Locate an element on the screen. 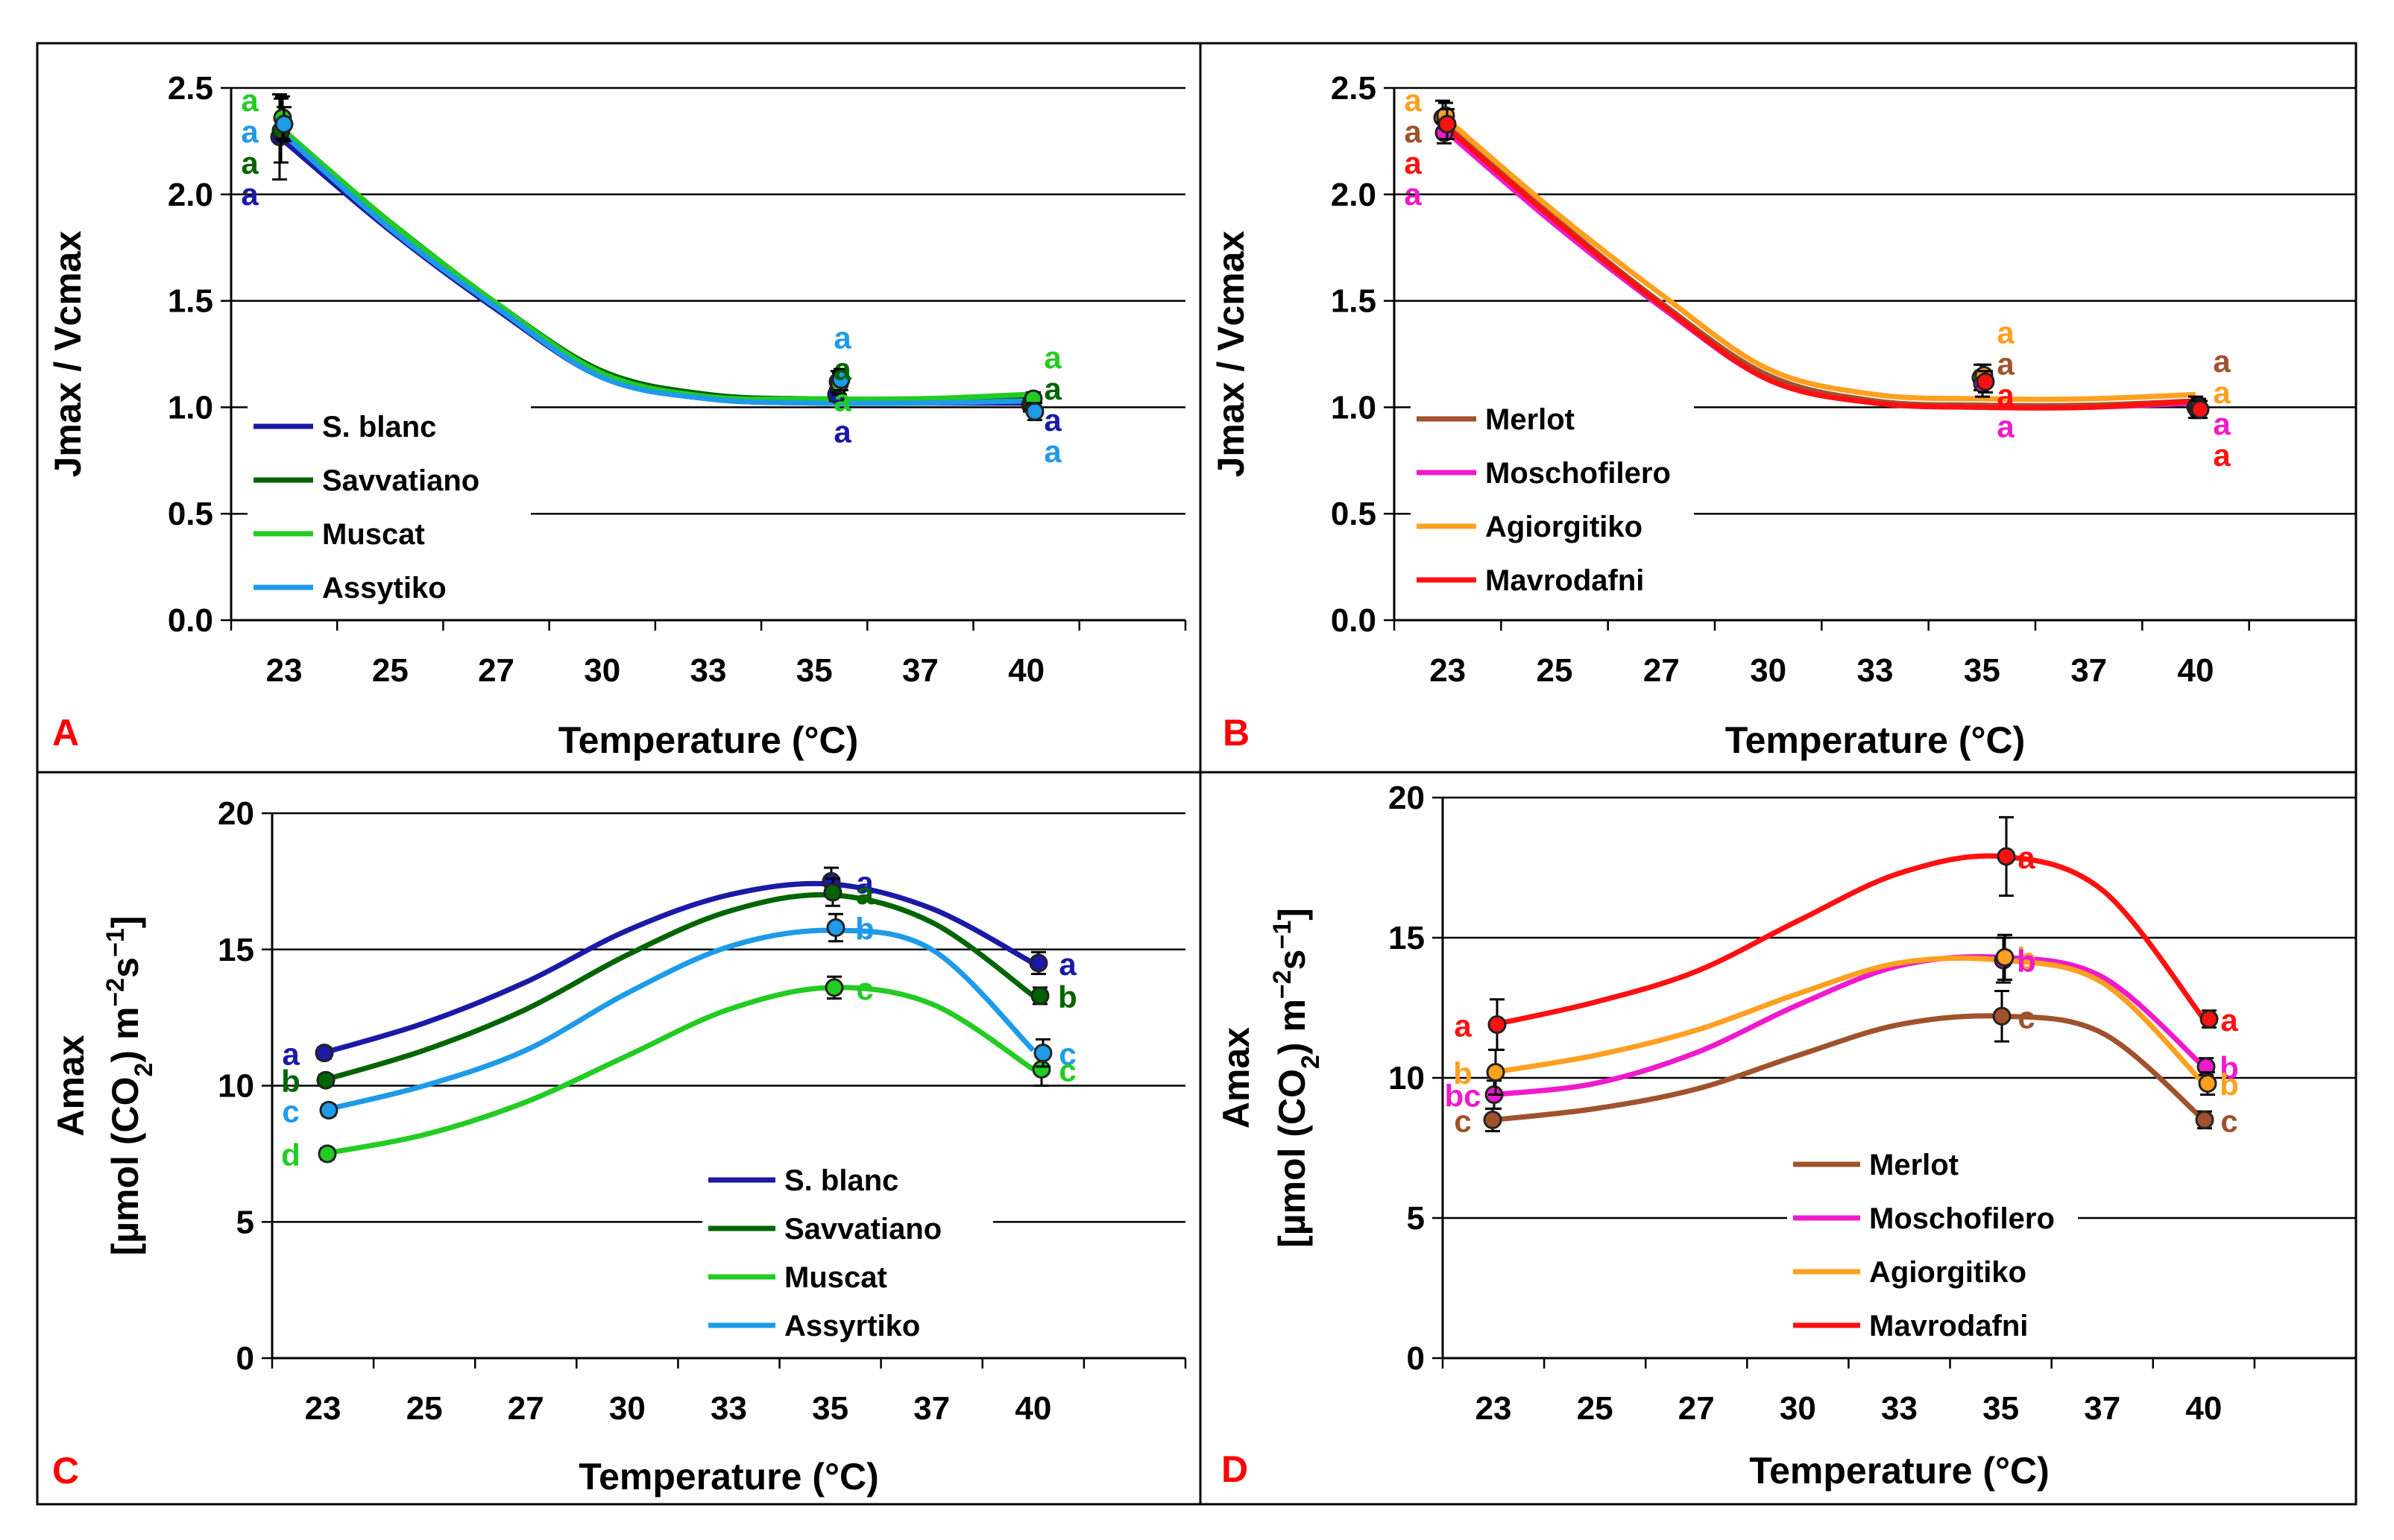  y-axis-units-part: 2 is located at coordinates (1311, 1062).